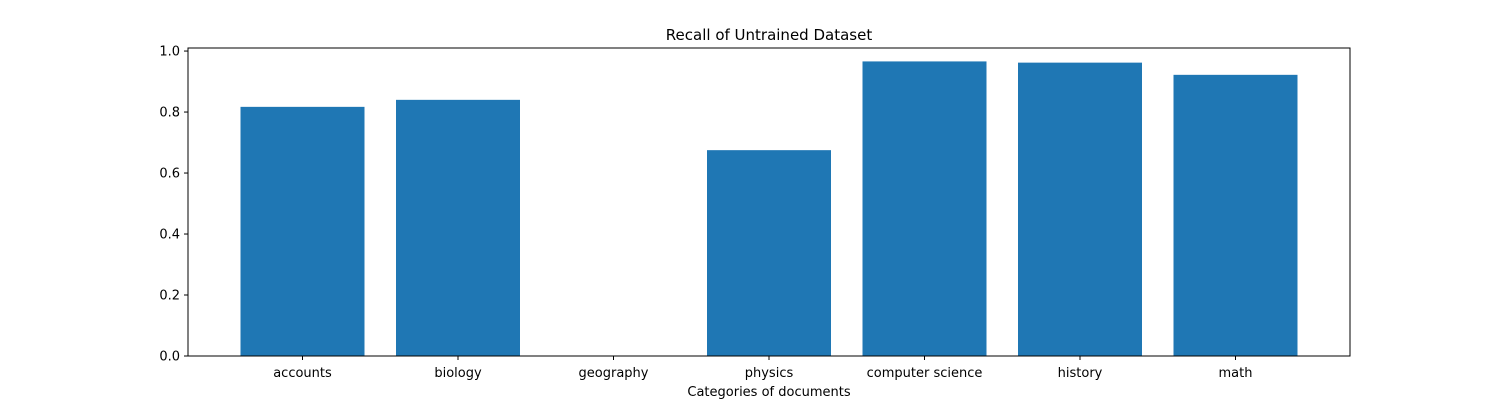  What do you see at coordinates (769, 253) in the screenshot?
I see `bar-physics` at bounding box center [769, 253].